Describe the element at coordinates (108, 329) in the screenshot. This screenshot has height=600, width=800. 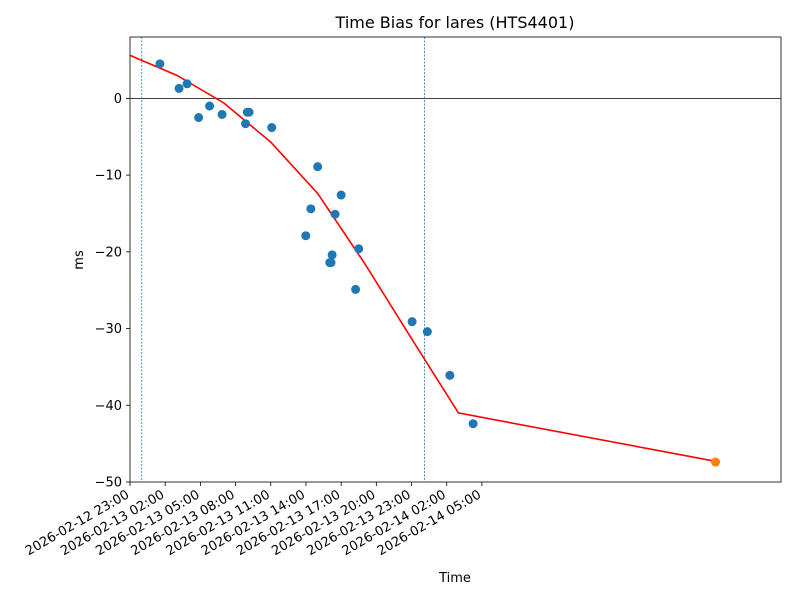
I see `y-tick-label-3: −30` at that location.